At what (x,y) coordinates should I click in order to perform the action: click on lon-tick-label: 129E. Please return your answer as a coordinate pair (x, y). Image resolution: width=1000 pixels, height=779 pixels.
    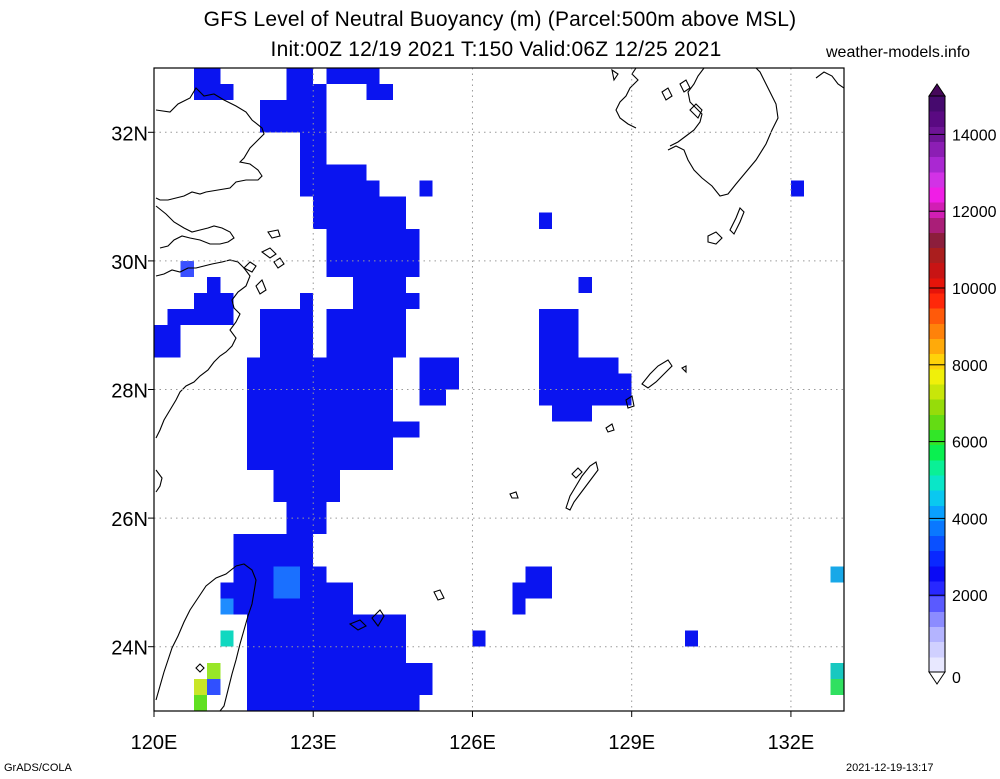
    Looking at the image, I should click on (631, 743).